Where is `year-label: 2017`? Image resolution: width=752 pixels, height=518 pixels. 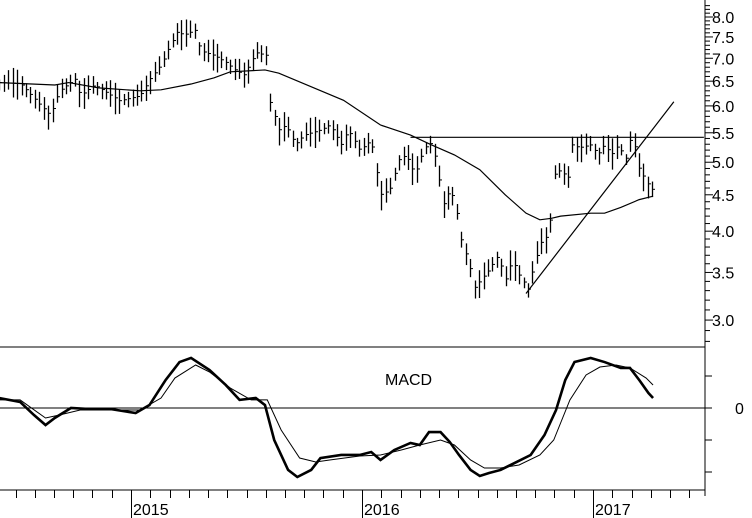
year-label: 2017 is located at coordinates (613, 510).